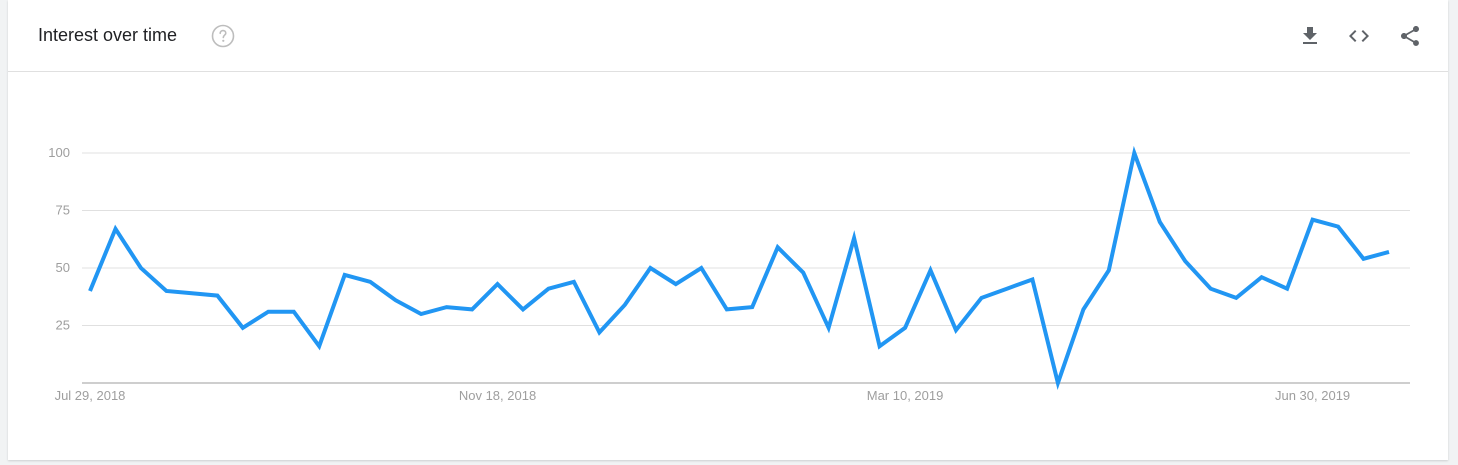 The width and height of the screenshot is (1458, 465). Describe the element at coordinates (108, 35) in the screenshot. I see `card-title: Interest over time` at that location.